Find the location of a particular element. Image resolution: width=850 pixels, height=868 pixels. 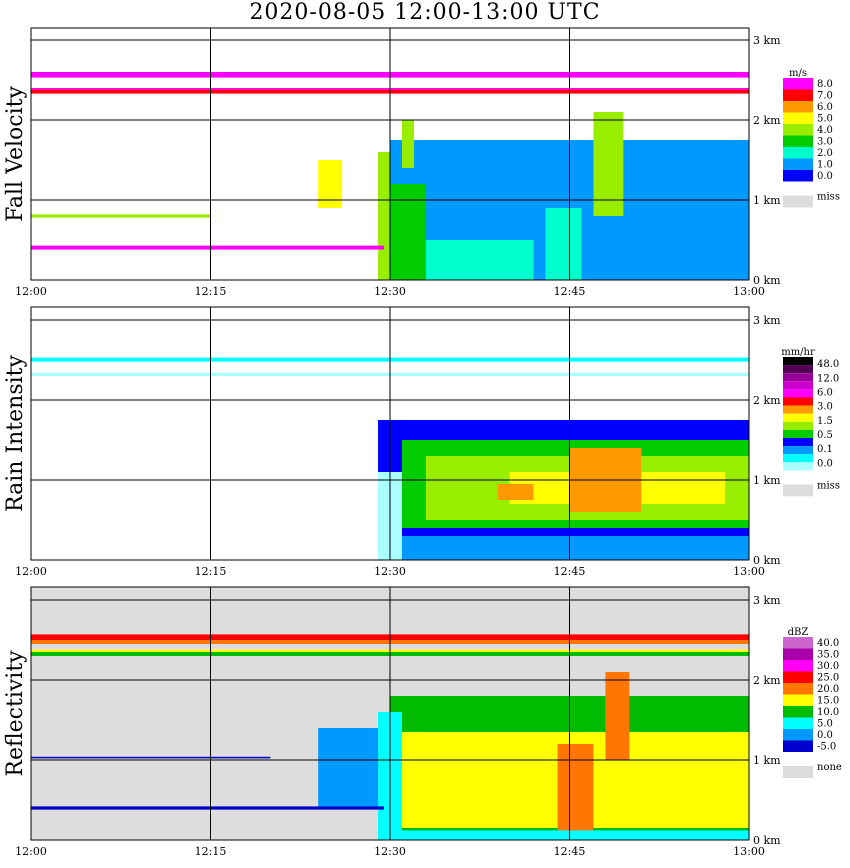

legend-level-label: 30.0 is located at coordinates (828, 666).